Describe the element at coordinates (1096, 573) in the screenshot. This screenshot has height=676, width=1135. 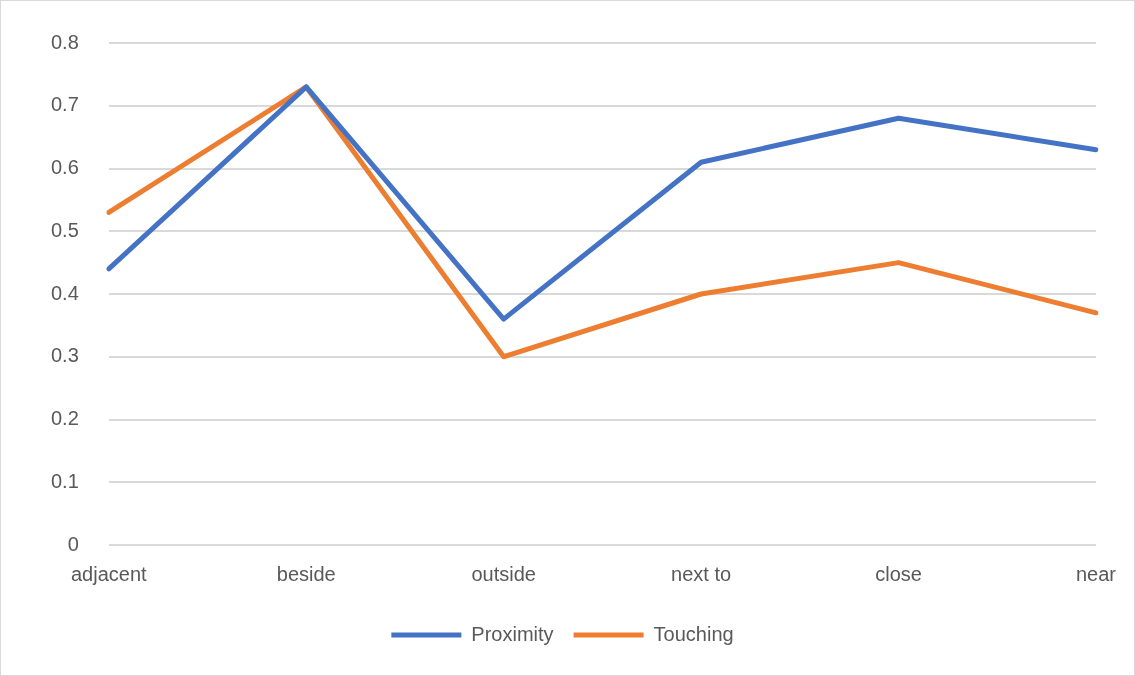
I see `x-tick-label: near` at that location.